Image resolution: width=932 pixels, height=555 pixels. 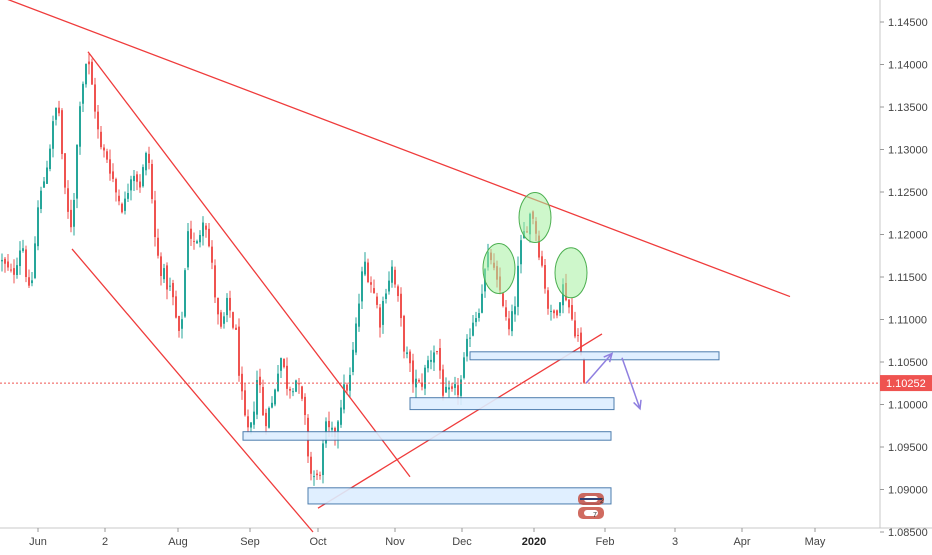 What do you see at coordinates (595, 515) in the screenshot?
I see `svg-text: 7` at bounding box center [595, 515].